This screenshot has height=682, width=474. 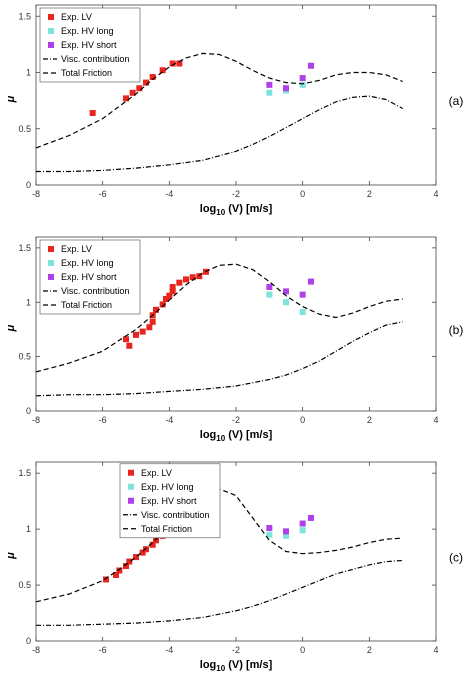 I want to click on y-axis-label: μ, so click(x=11, y=556).